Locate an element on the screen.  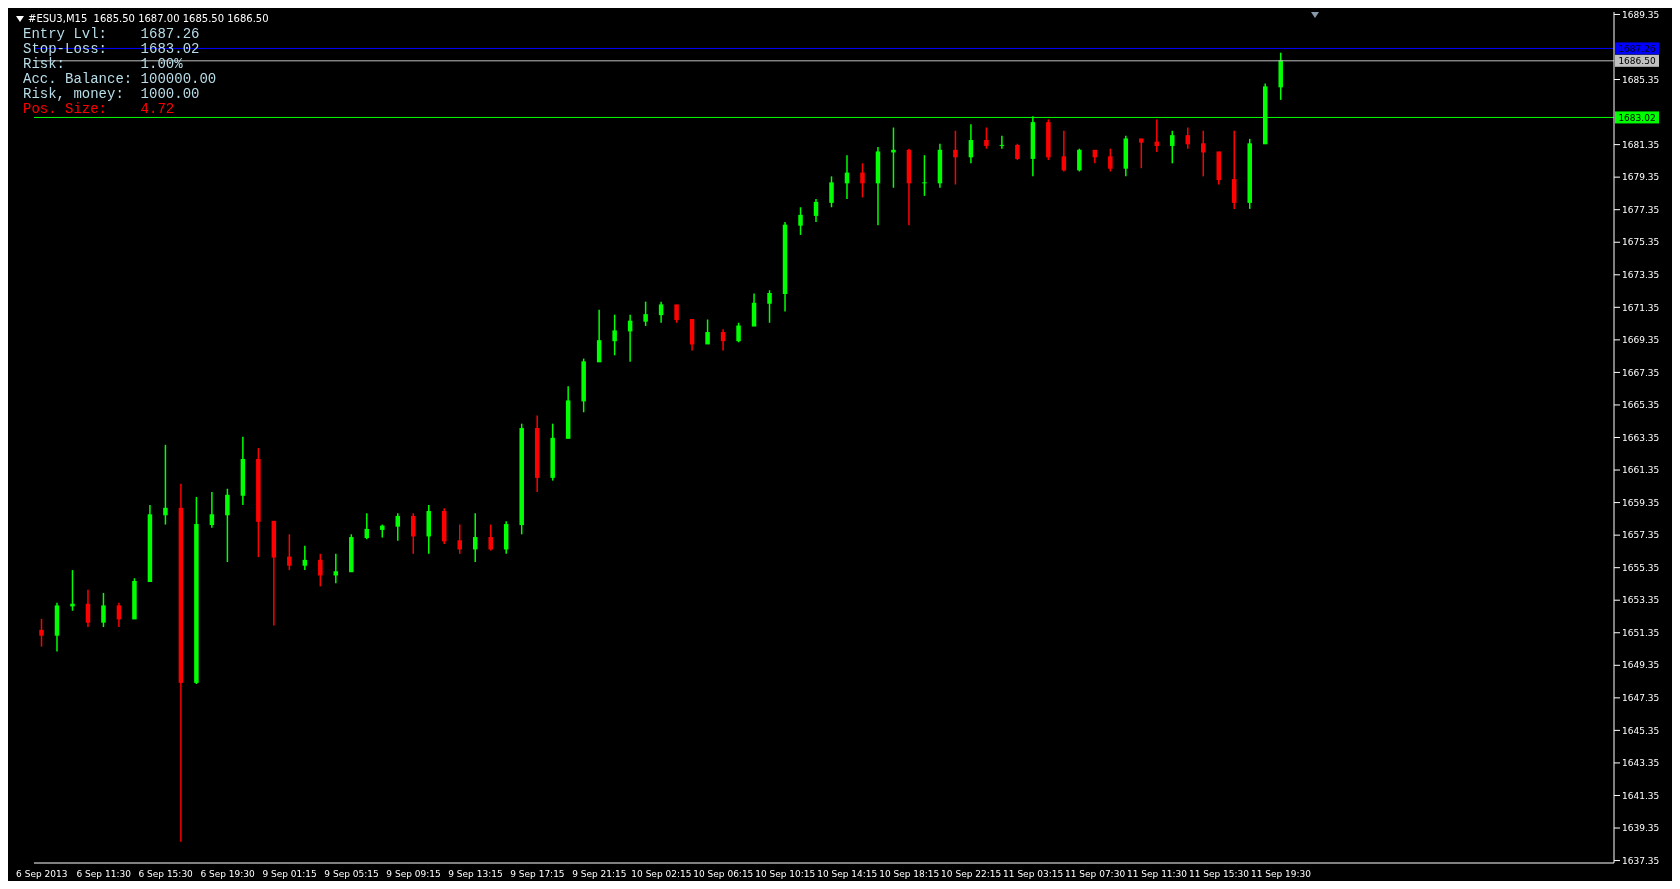
x-tick-label: 11 Sep 03:15 is located at coordinates (1033, 874).